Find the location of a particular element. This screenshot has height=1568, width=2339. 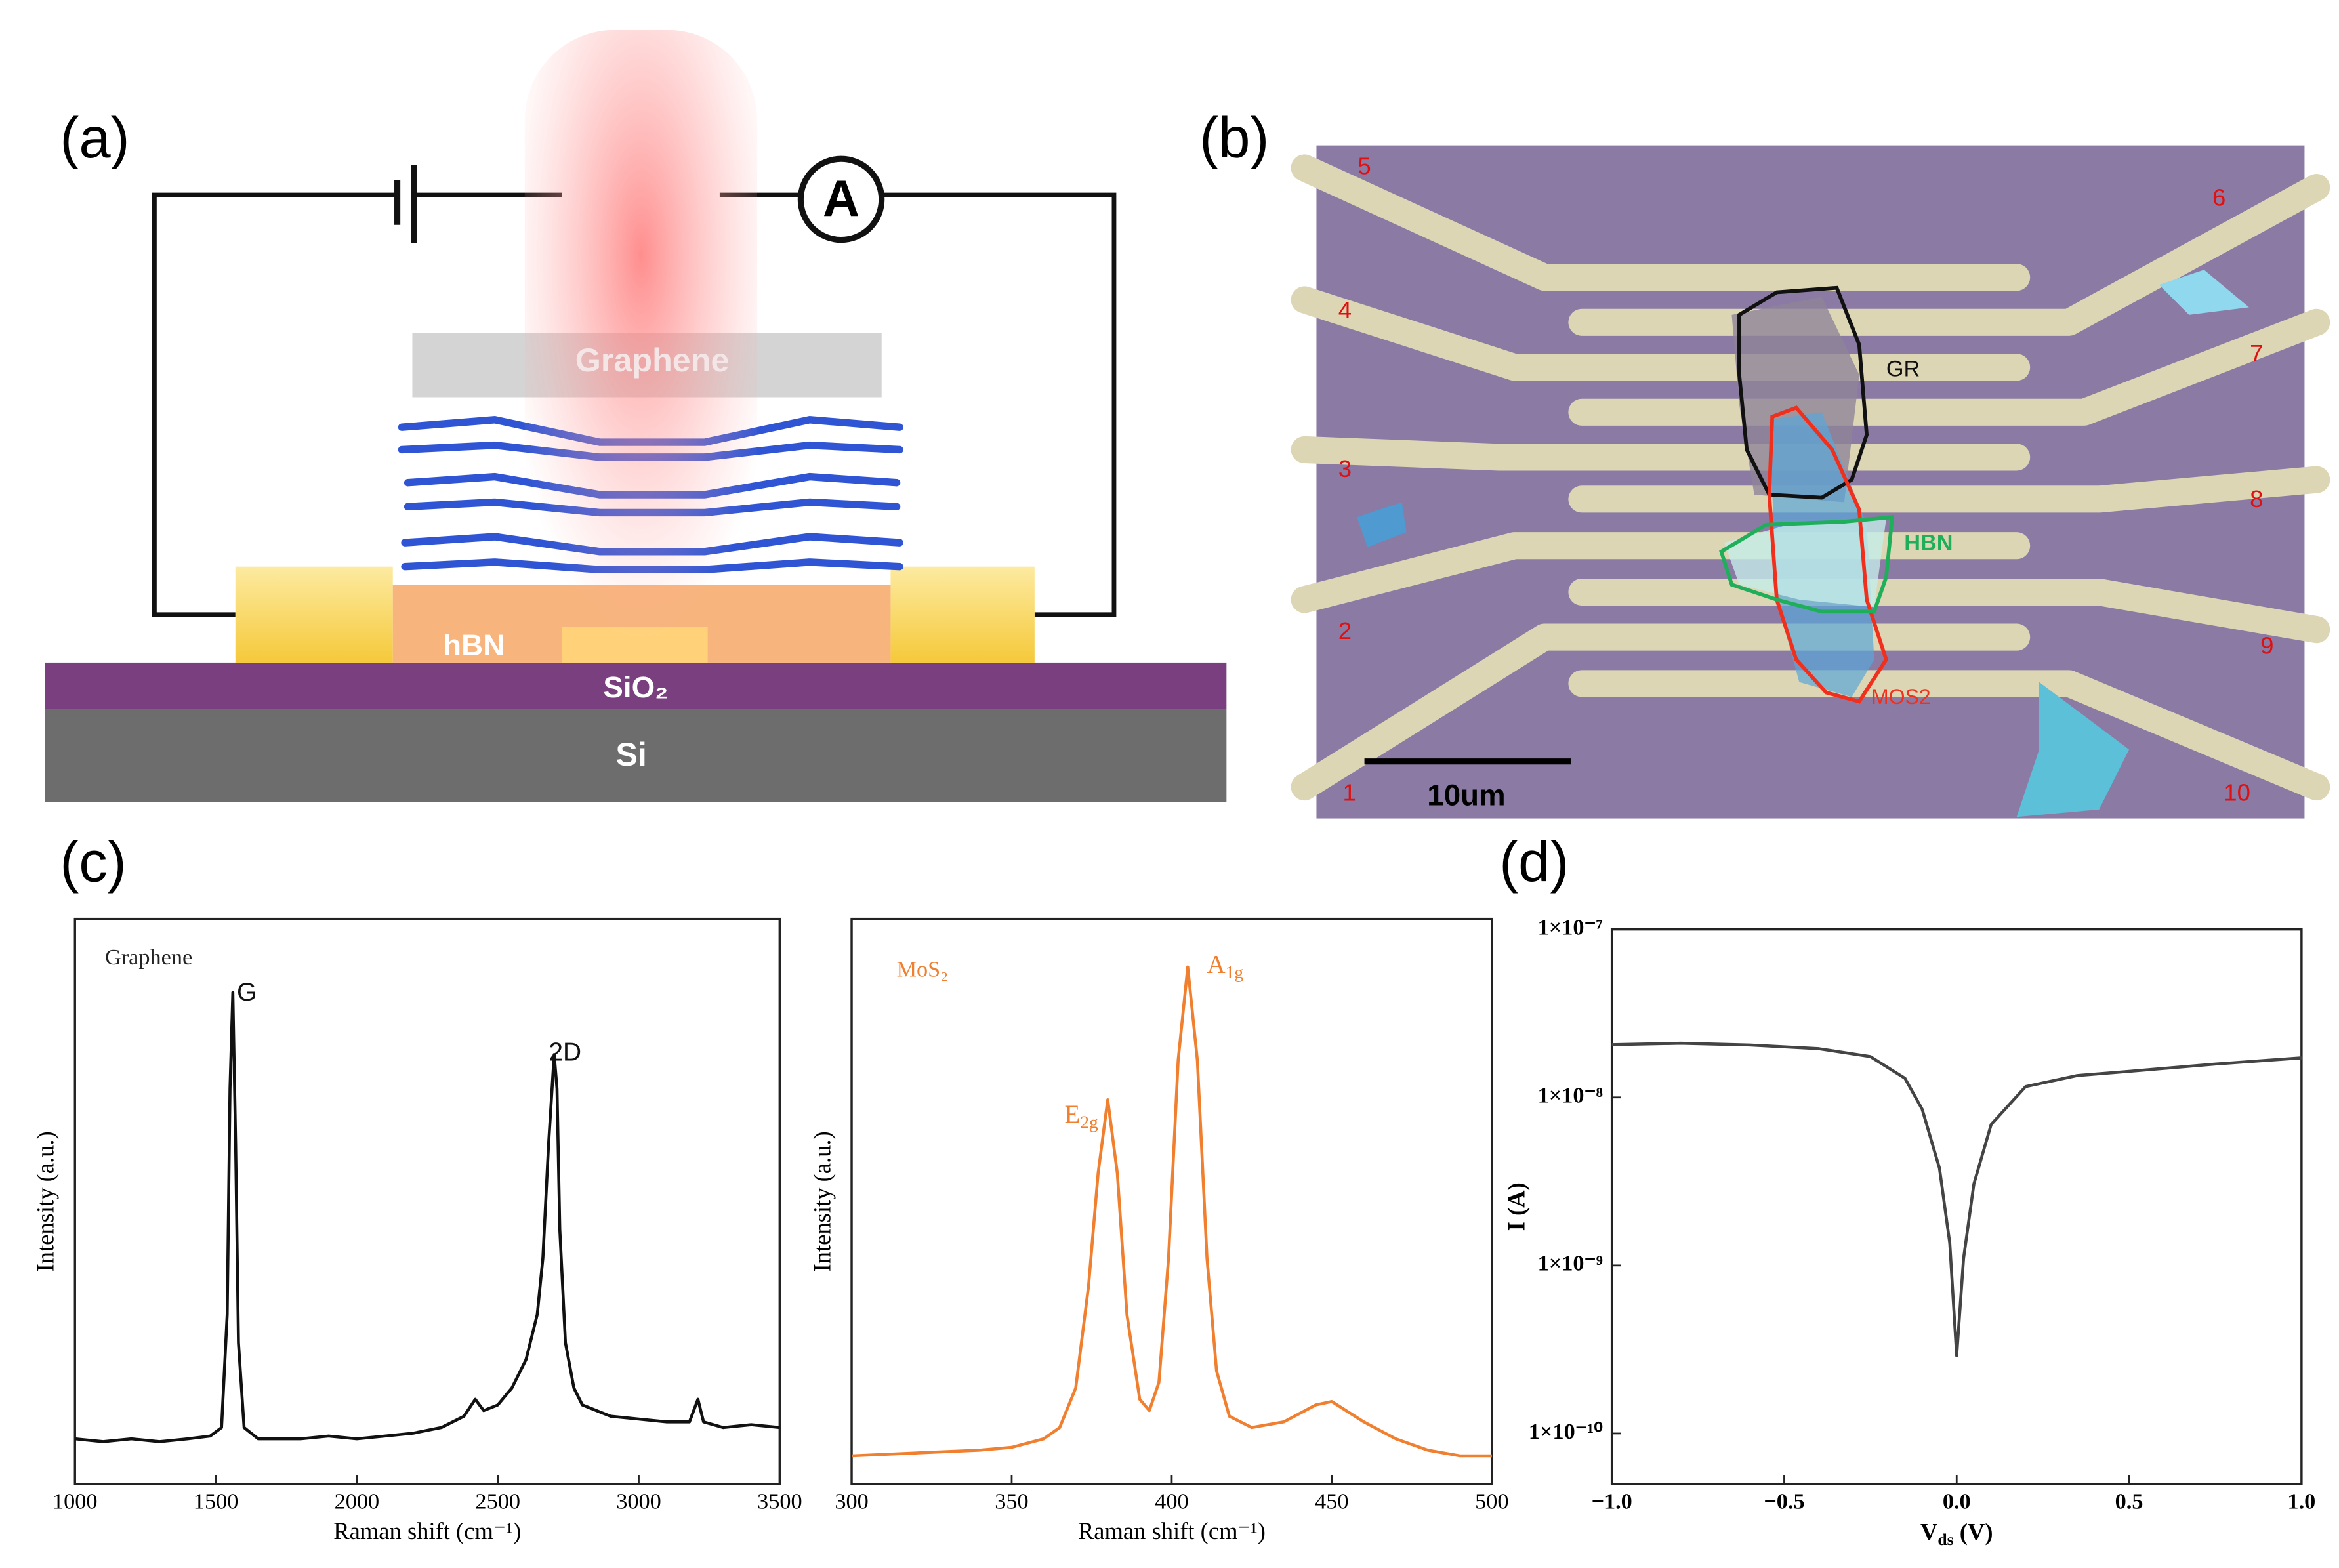

flake-label: GR is located at coordinates (1903, 368).